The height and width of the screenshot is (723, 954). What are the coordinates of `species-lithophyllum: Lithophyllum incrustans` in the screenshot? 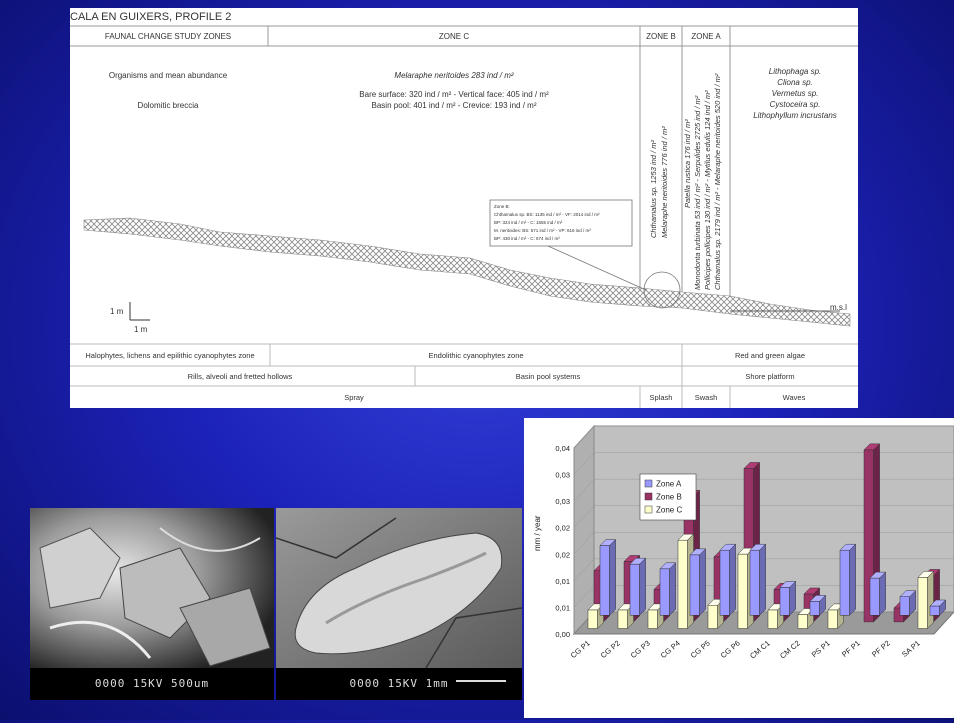 It's located at (795, 115).